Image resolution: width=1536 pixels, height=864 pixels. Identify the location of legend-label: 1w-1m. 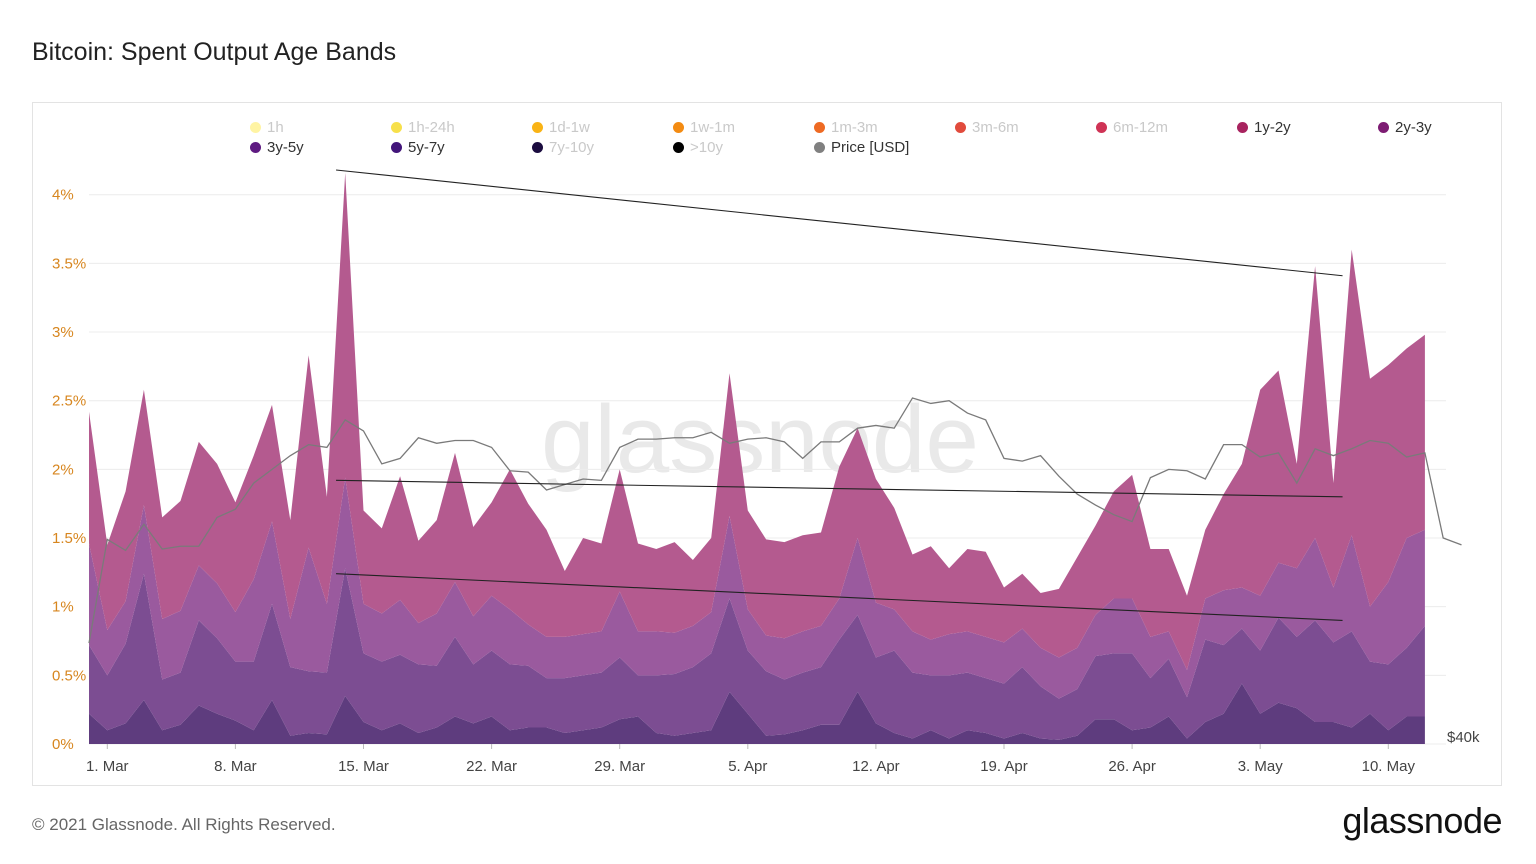
(713, 127).